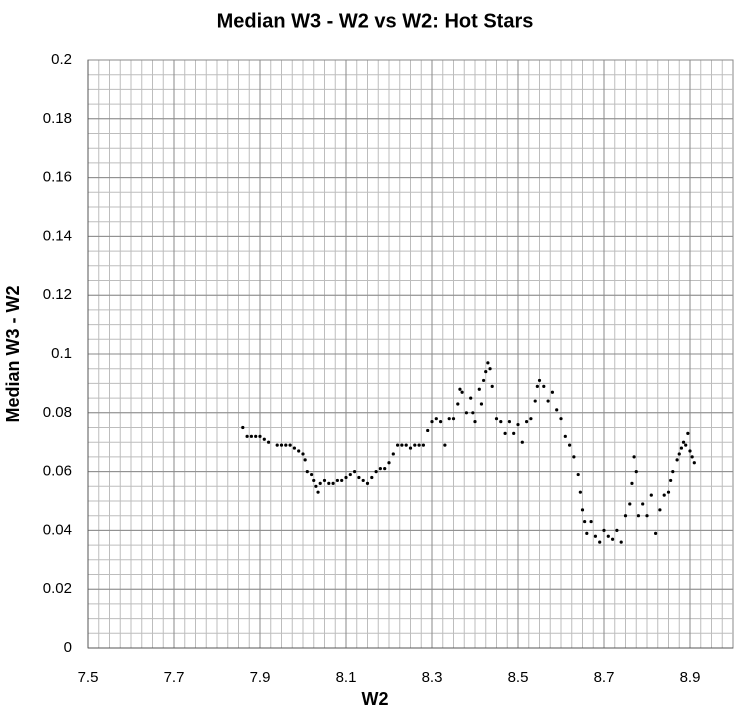 The width and height of the screenshot is (745, 713). What do you see at coordinates (432, 677) in the screenshot?
I see `x-tick-label: 8.3` at bounding box center [432, 677].